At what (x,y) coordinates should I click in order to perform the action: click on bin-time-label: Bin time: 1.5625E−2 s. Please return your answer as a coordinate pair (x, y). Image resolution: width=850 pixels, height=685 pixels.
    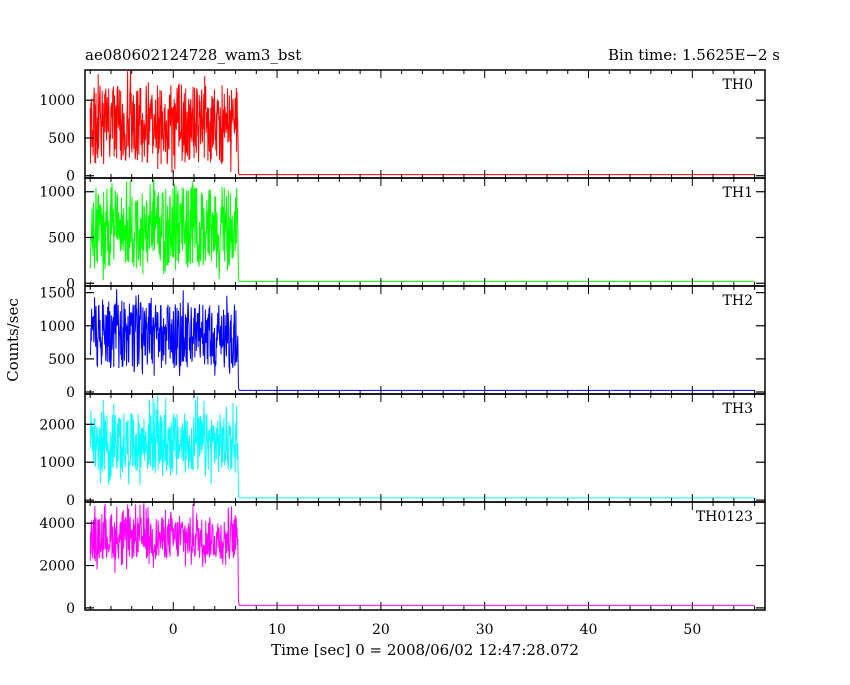
    Looking at the image, I should click on (694, 55).